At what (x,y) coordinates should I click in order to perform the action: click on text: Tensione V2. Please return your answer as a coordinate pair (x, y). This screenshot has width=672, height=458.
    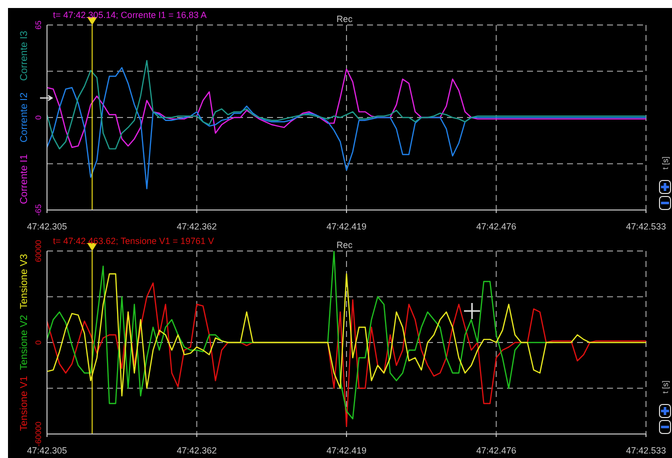
    Looking at the image, I should click on (24, 342).